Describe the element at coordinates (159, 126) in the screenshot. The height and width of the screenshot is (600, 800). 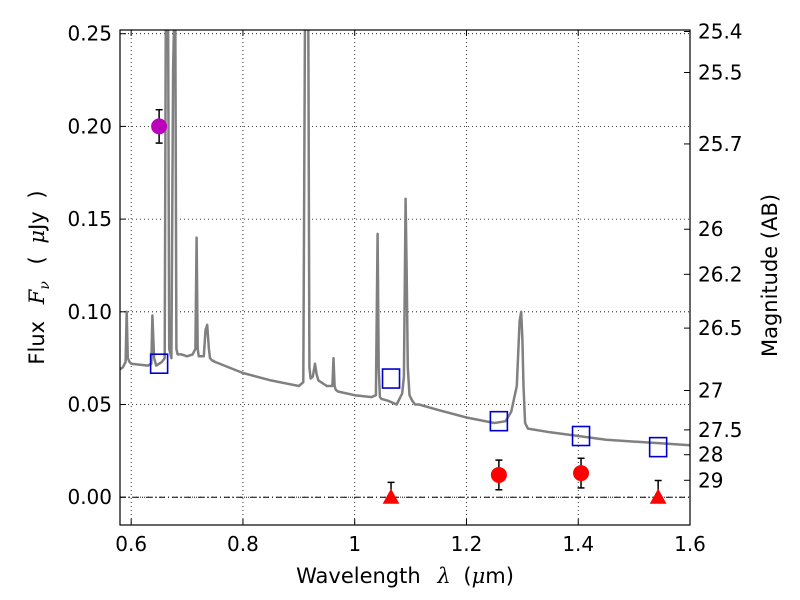
I see `highlight-circle-marker` at that location.